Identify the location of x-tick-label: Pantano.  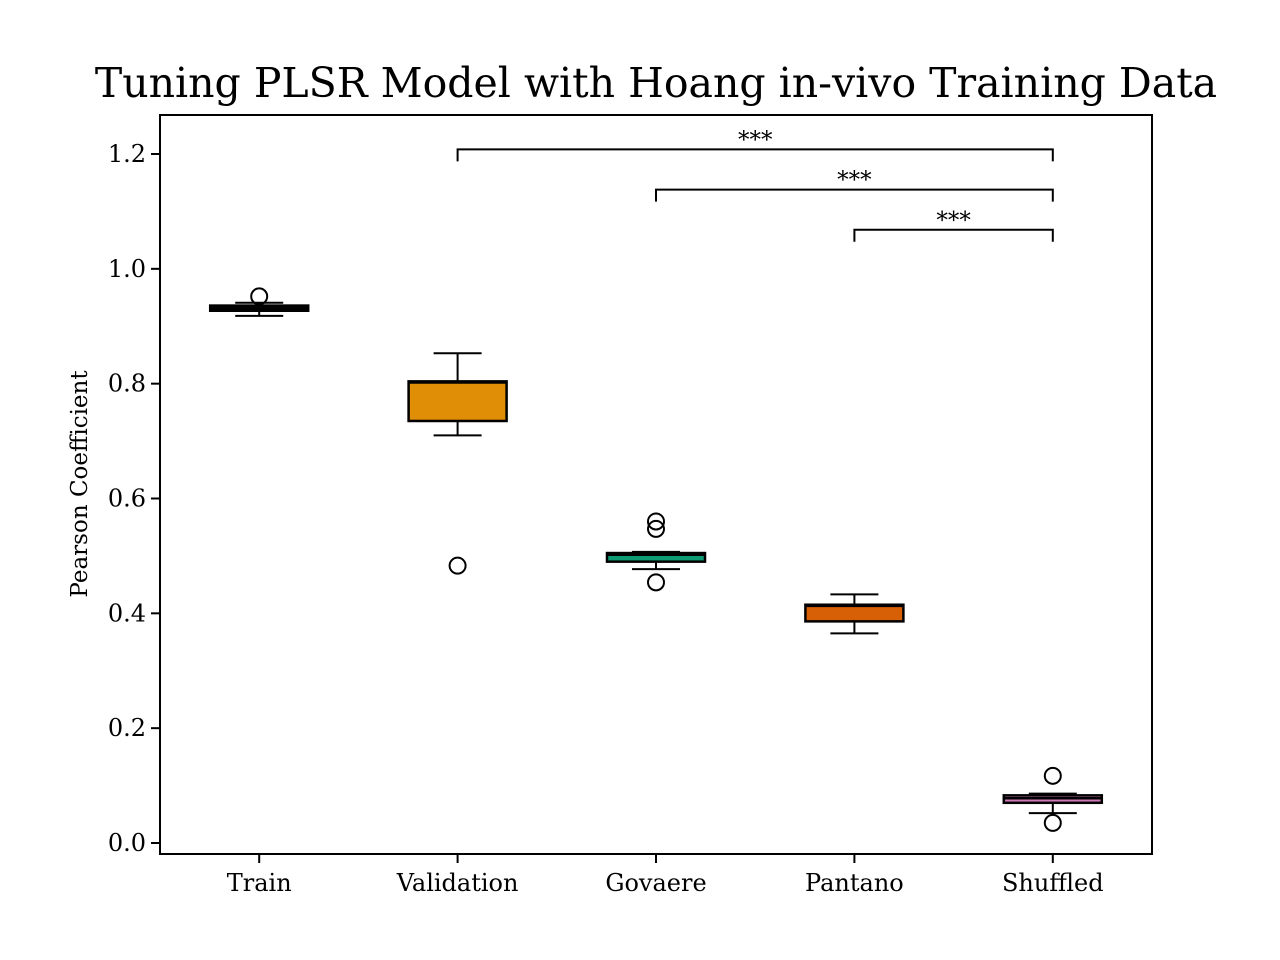
(854, 883).